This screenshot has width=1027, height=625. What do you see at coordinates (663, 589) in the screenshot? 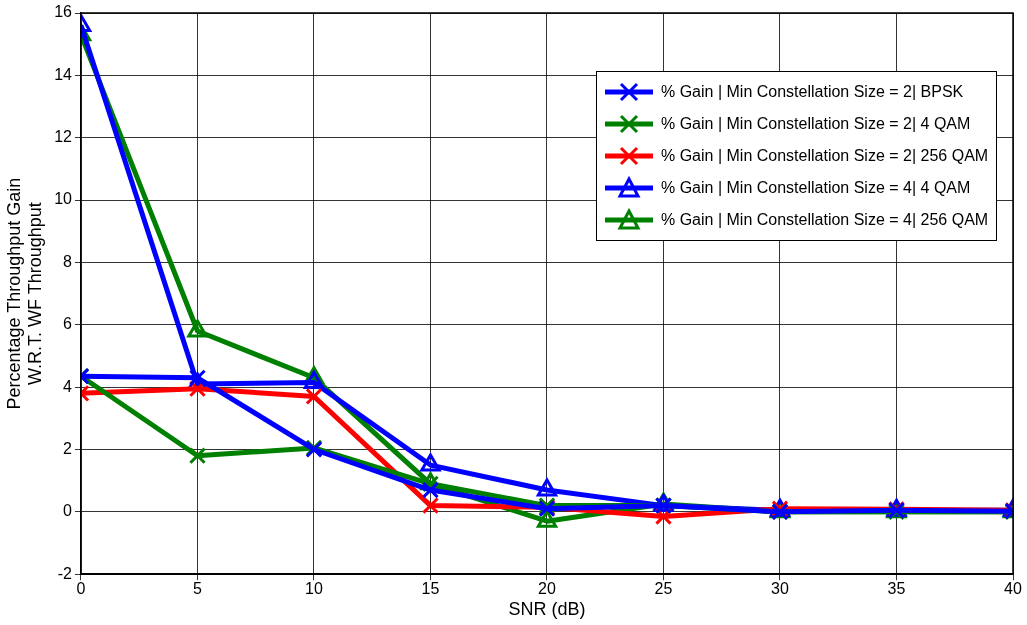
I see `x-tick-label: 25` at bounding box center [663, 589].